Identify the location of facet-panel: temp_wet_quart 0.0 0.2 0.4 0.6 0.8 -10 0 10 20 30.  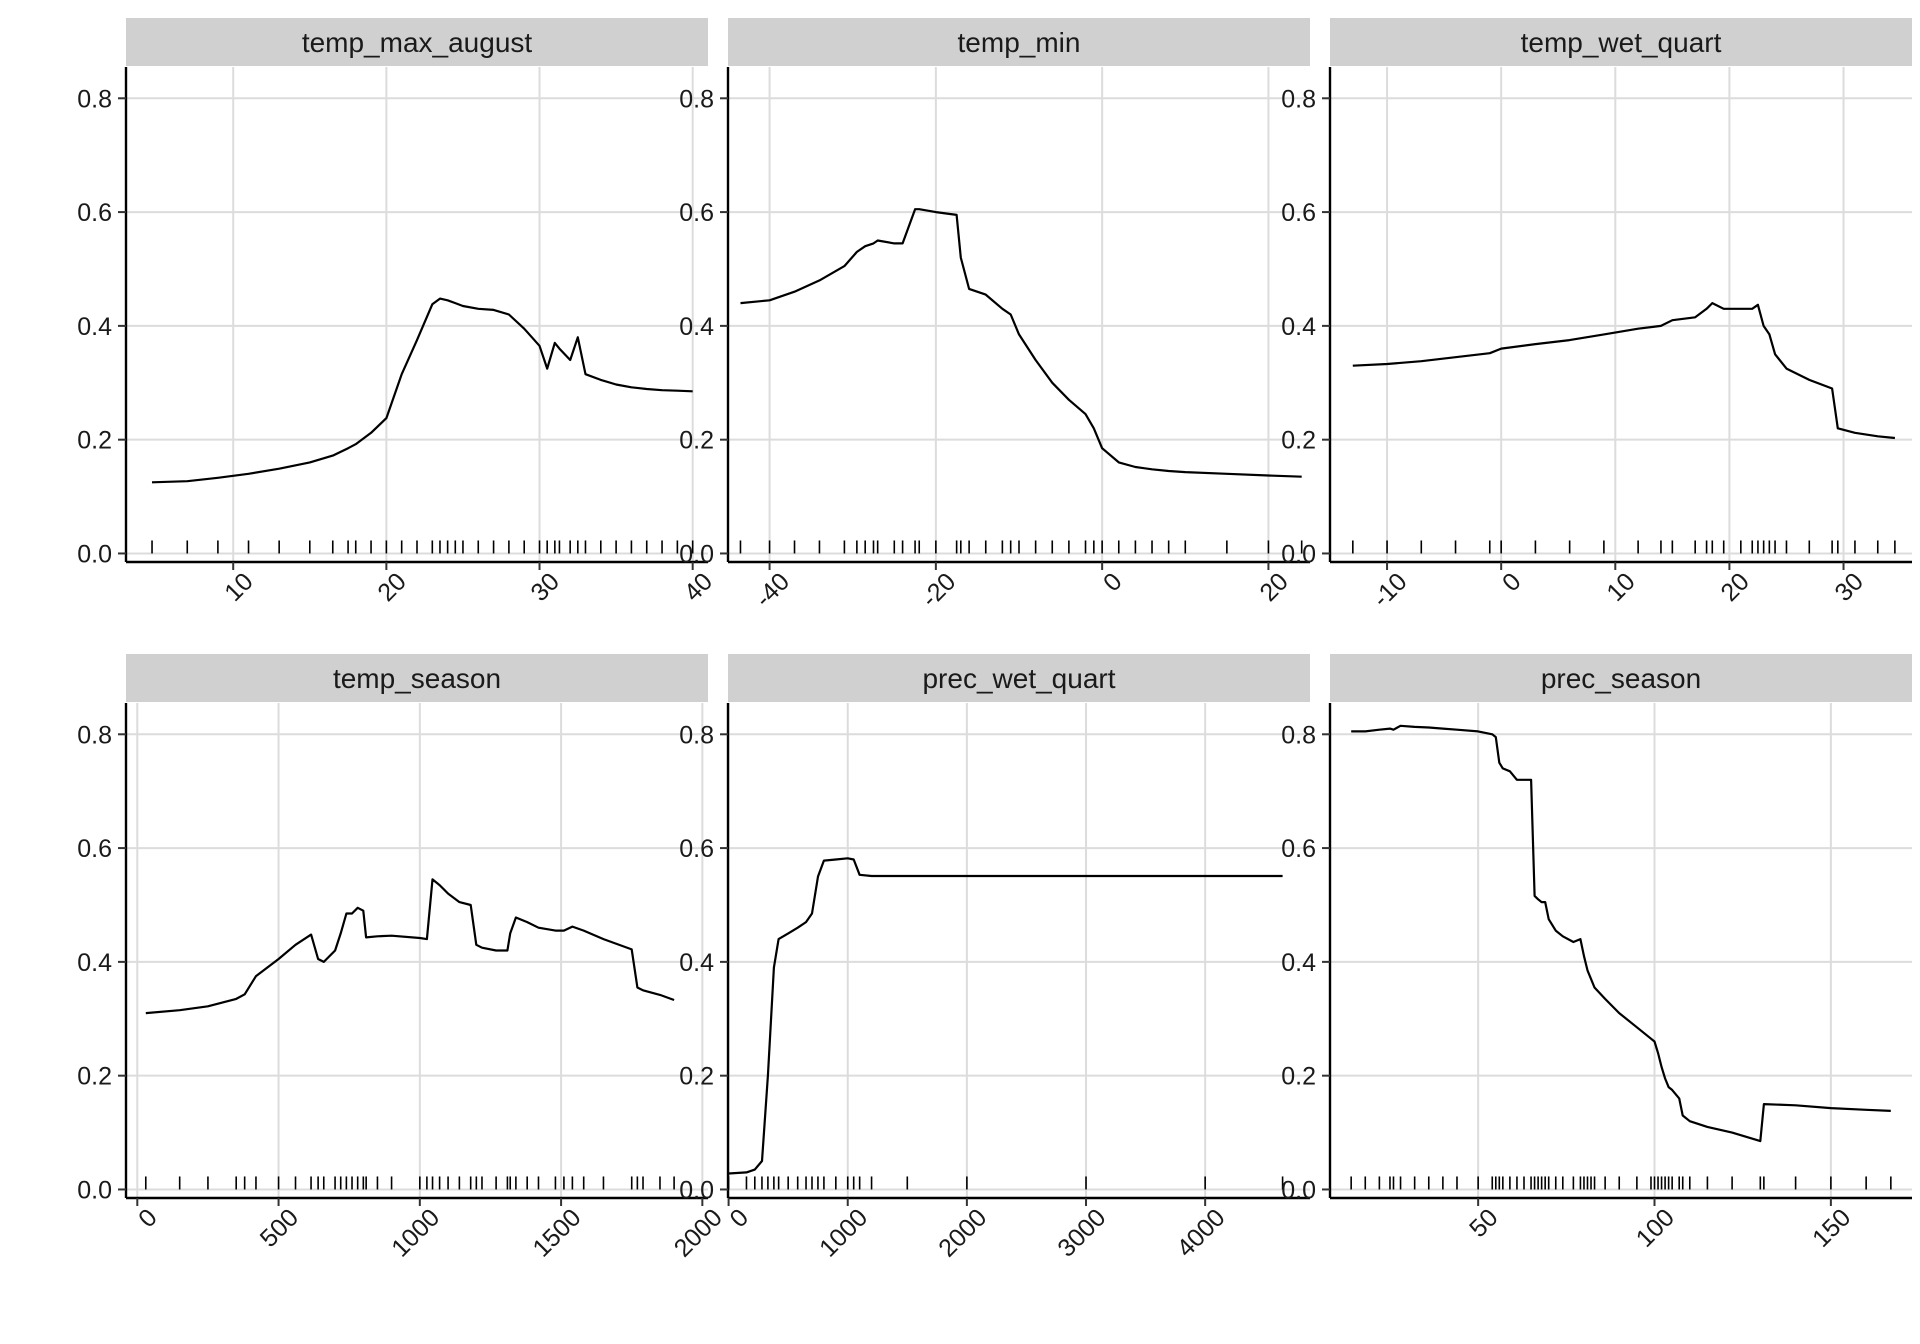
(1596, 315).